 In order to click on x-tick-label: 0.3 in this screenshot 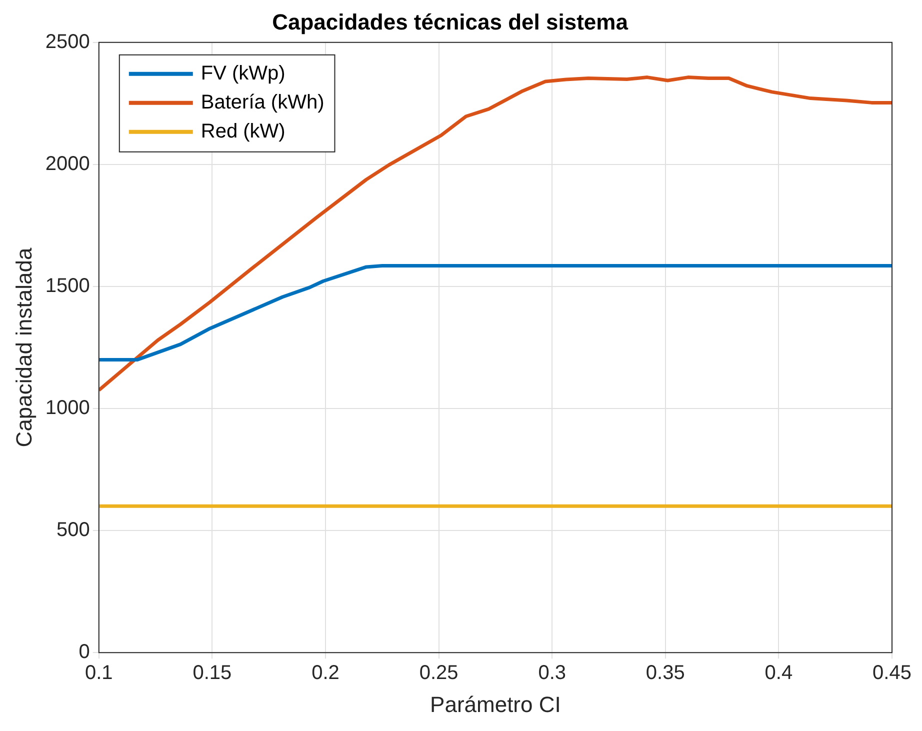, I will do `click(552, 673)`.